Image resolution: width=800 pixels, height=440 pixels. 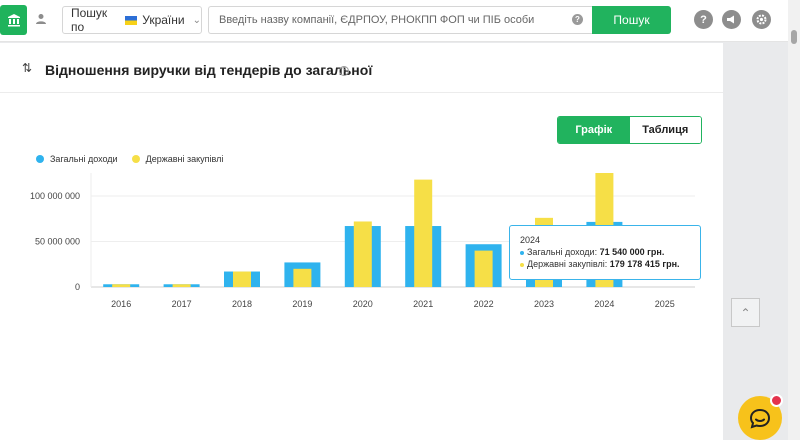 What do you see at coordinates (794, 37) in the screenshot?
I see `scrollbar-thumb` at bounding box center [794, 37].